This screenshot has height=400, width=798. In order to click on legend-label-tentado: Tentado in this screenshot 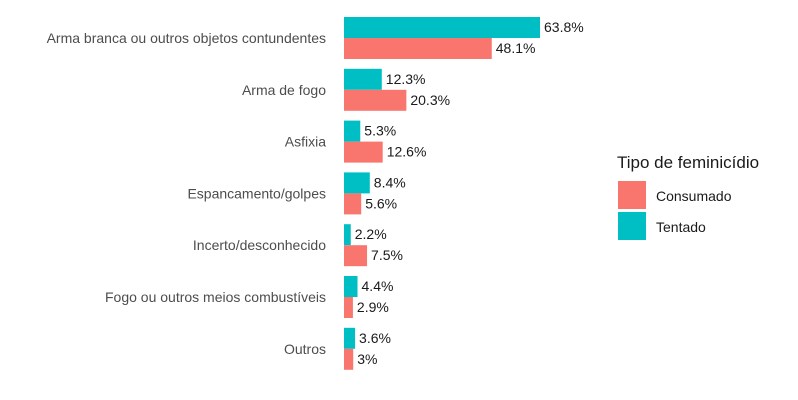, I will do `click(681, 227)`.